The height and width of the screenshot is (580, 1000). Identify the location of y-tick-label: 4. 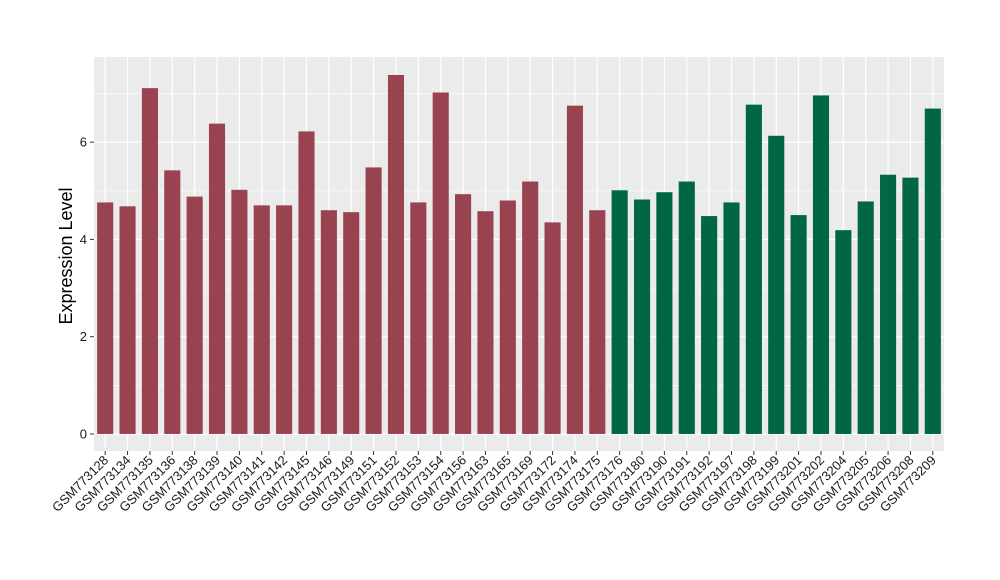
(83, 239).